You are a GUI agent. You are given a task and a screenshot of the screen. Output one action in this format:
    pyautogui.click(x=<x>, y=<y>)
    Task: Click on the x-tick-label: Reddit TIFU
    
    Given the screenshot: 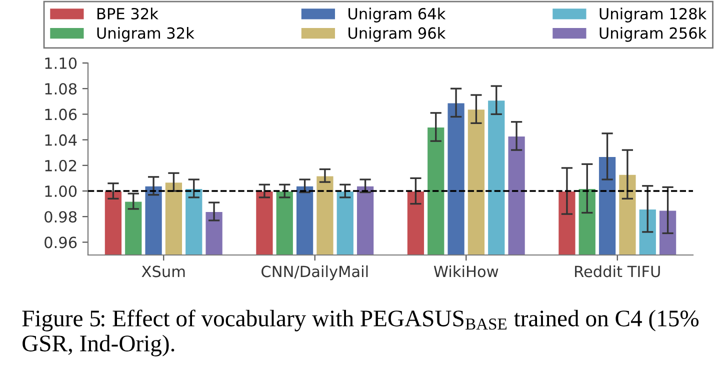 What is the action you would take?
    pyautogui.click(x=617, y=271)
    